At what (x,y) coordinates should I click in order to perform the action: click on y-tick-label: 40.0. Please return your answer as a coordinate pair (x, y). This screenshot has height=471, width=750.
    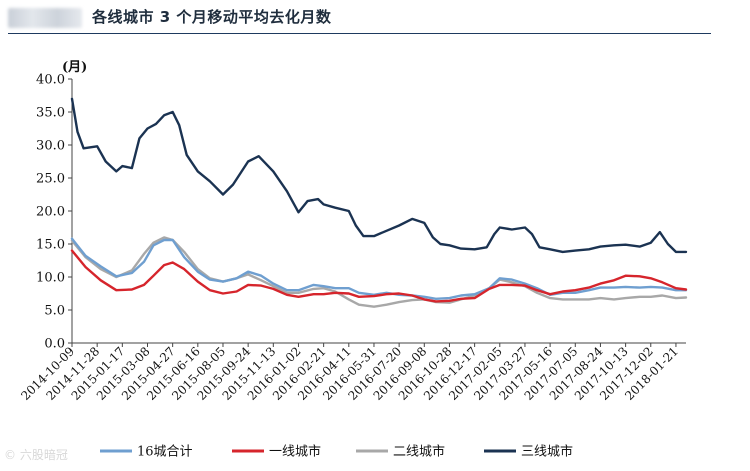
    Looking at the image, I should click on (50, 80).